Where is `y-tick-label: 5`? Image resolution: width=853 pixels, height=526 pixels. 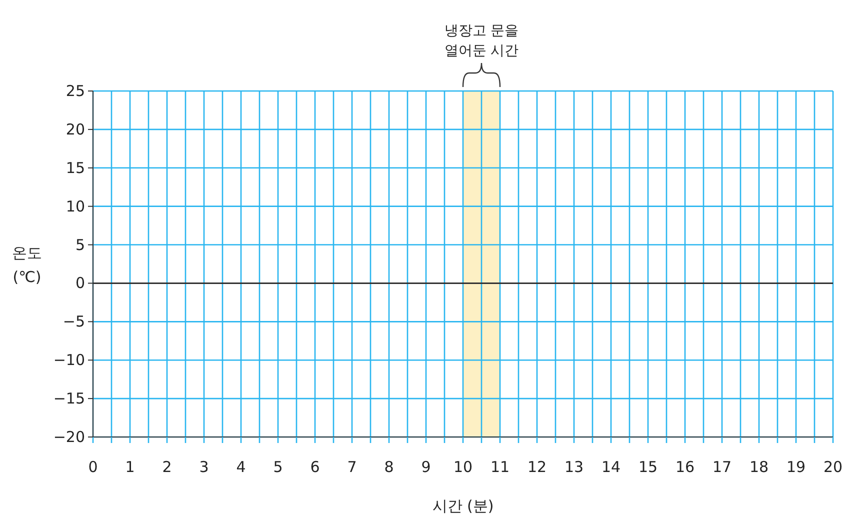 y-tick-label: 5 is located at coordinates (80, 245).